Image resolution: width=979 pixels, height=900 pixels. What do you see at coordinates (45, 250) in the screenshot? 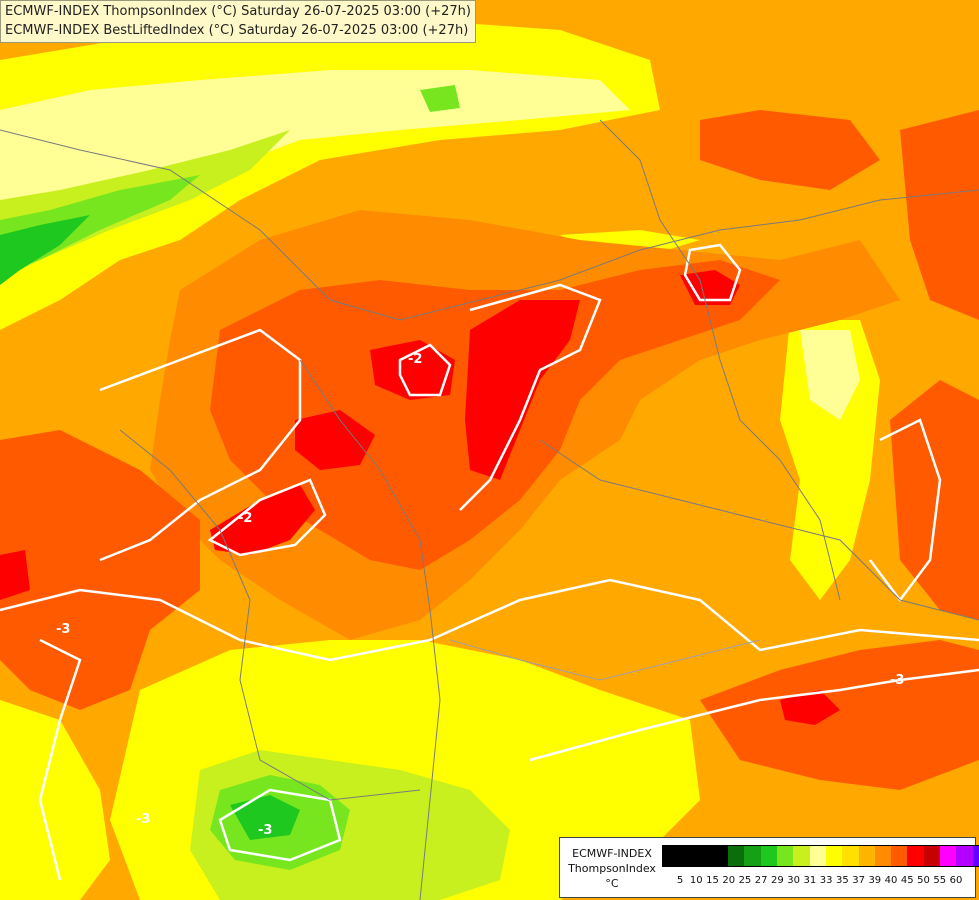
I see `fill-region-darkgreen-nw` at bounding box center [45, 250].